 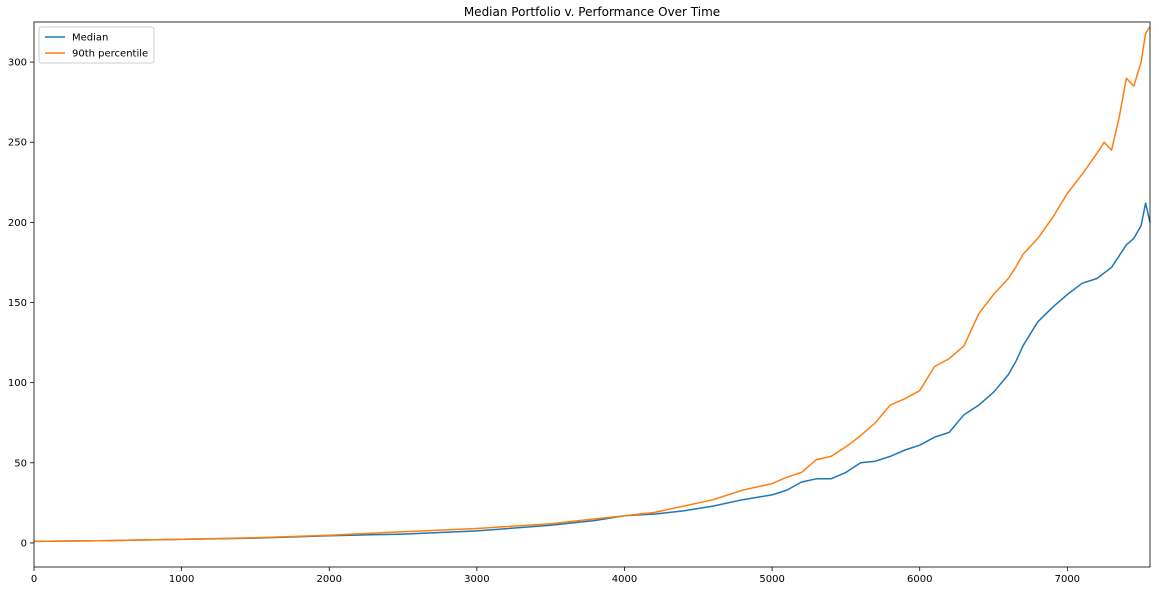 I want to click on x-tick-label: 4000, so click(x=624, y=579).